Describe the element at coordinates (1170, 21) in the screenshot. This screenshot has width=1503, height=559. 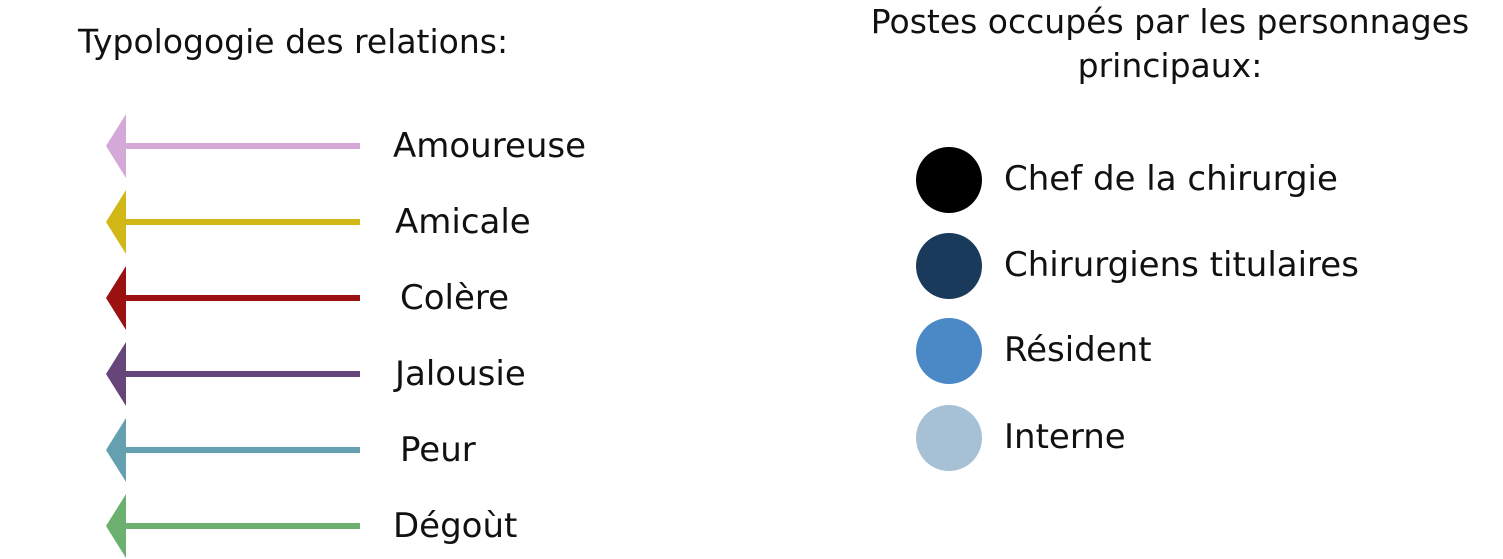
I see `postes-title-line-1: Postes occupés par les personnages` at that location.